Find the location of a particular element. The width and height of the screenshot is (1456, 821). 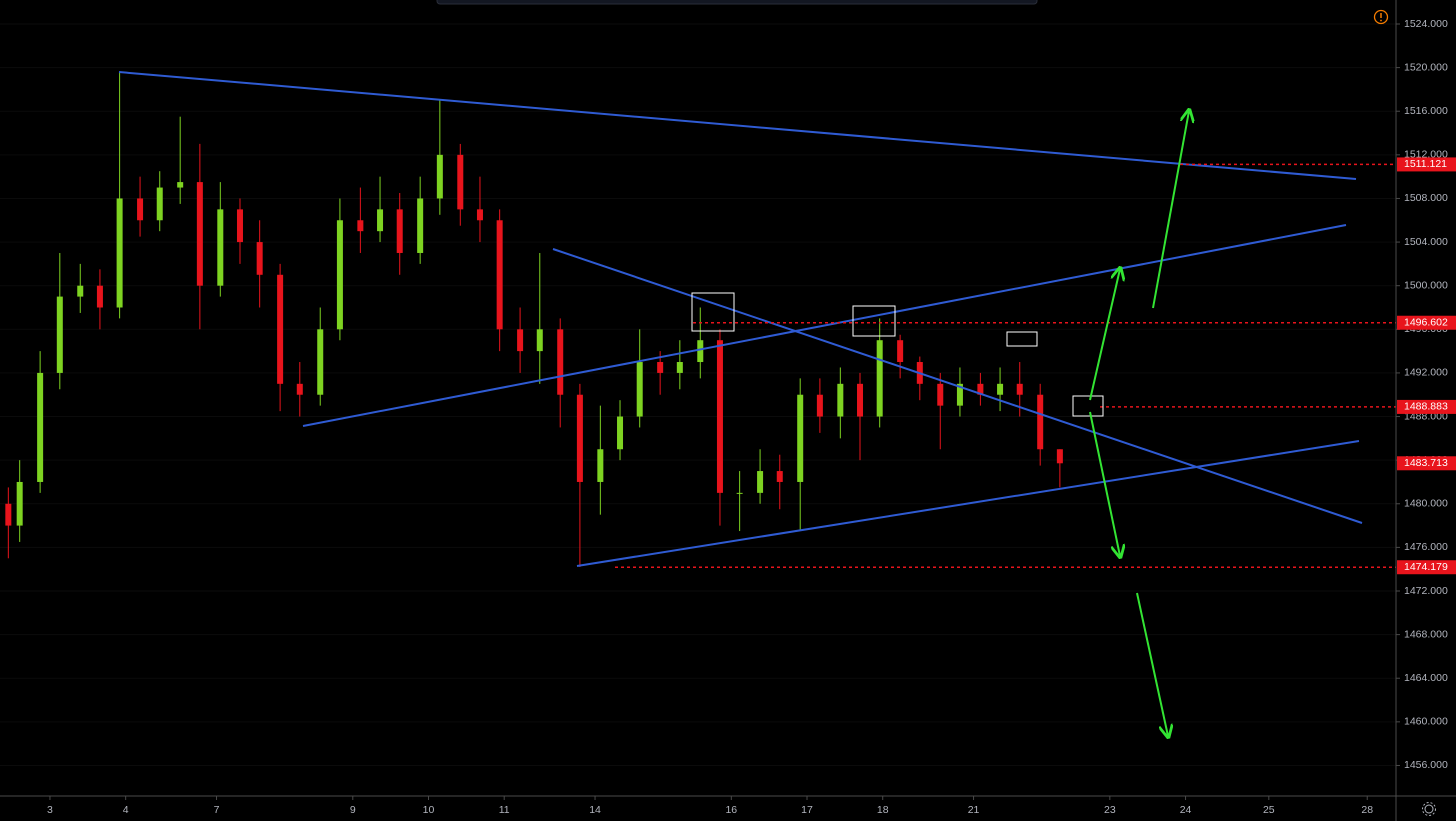

level-price-label: 1511.121 is located at coordinates (1425, 164).